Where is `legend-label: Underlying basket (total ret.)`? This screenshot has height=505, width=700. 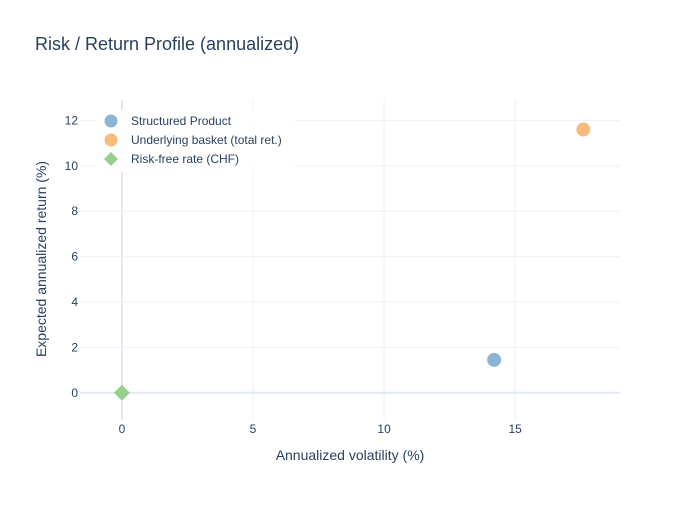
legend-label: Underlying basket (total ret.) is located at coordinates (206, 140).